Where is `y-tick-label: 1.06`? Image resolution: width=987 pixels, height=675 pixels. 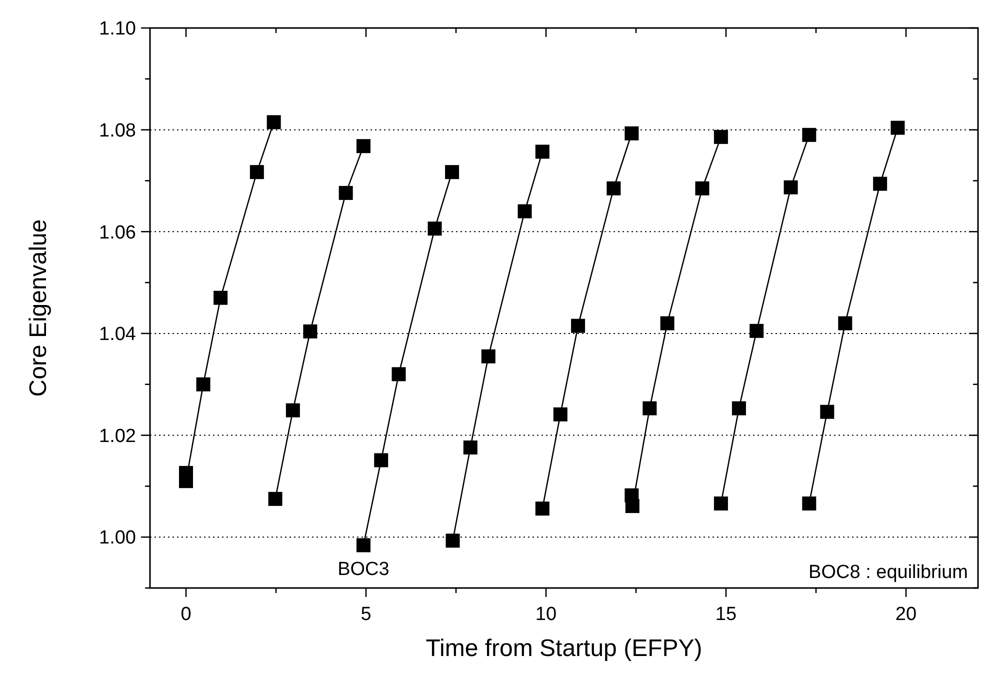 y-tick-label: 1.06 is located at coordinates (117, 233).